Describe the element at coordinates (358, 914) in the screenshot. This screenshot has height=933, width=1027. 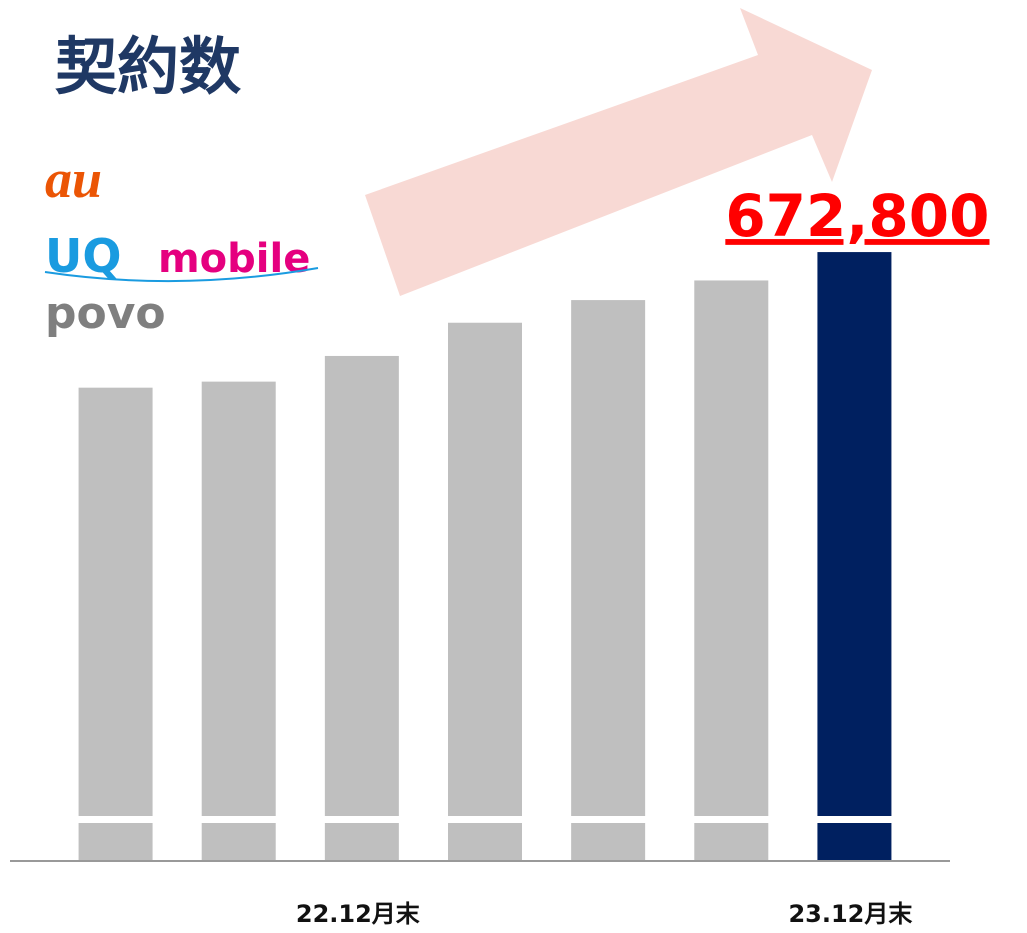
I see `x-tick-label: 22.12月末` at that location.